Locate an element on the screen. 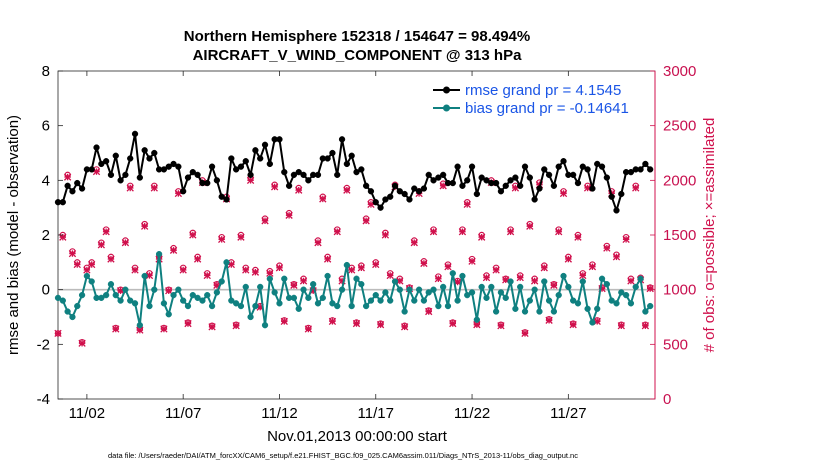 The height and width of the screenshot is (470, 830). right-tick-label: 3000 is located at coordinates (679, 71).